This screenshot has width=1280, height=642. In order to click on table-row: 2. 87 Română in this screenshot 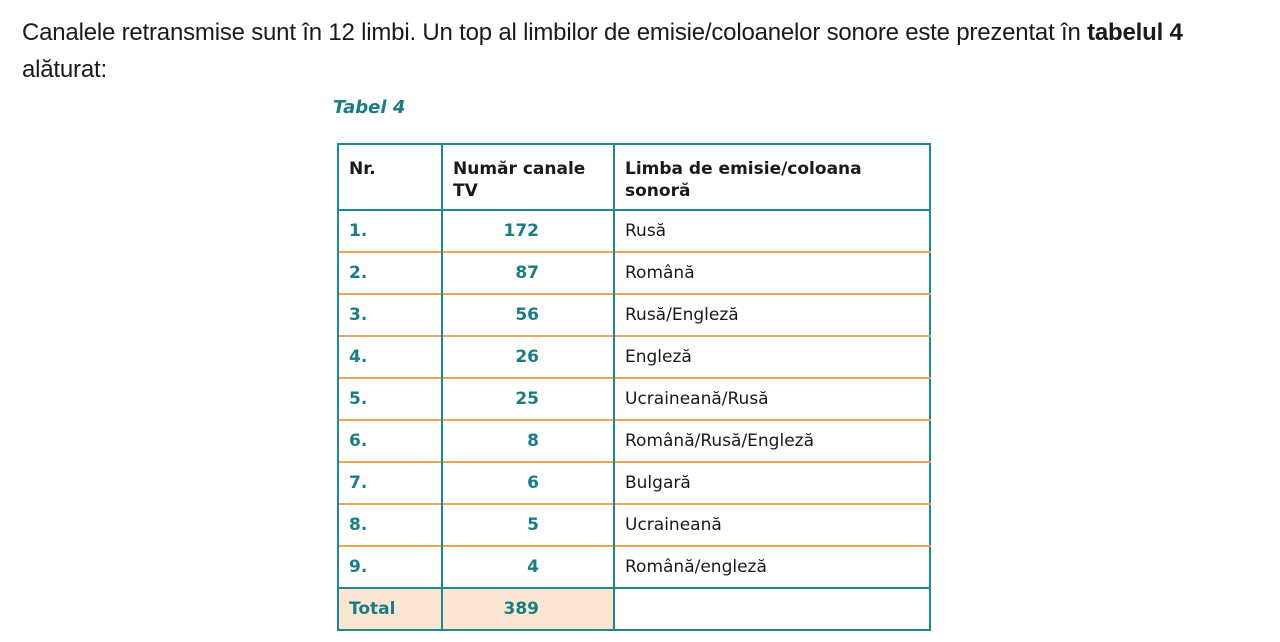, I will do `click(633, 272)`.